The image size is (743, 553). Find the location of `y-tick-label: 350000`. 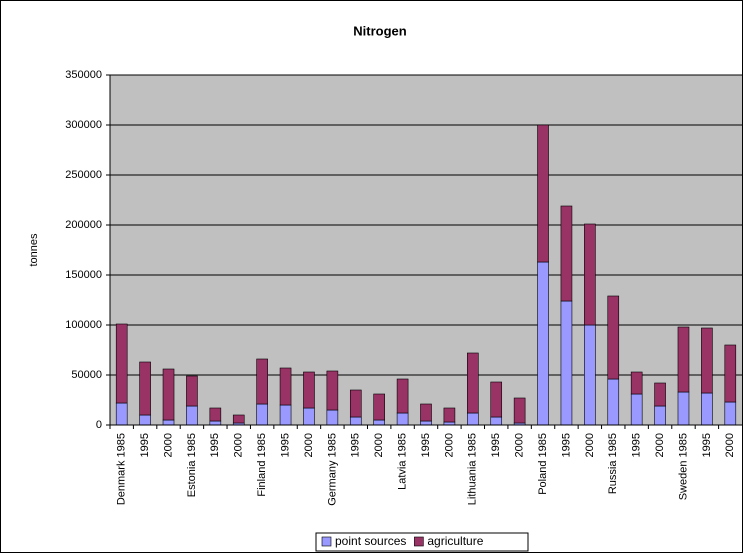

y-tick-label: 350000 is located at coordinates (83, 75).